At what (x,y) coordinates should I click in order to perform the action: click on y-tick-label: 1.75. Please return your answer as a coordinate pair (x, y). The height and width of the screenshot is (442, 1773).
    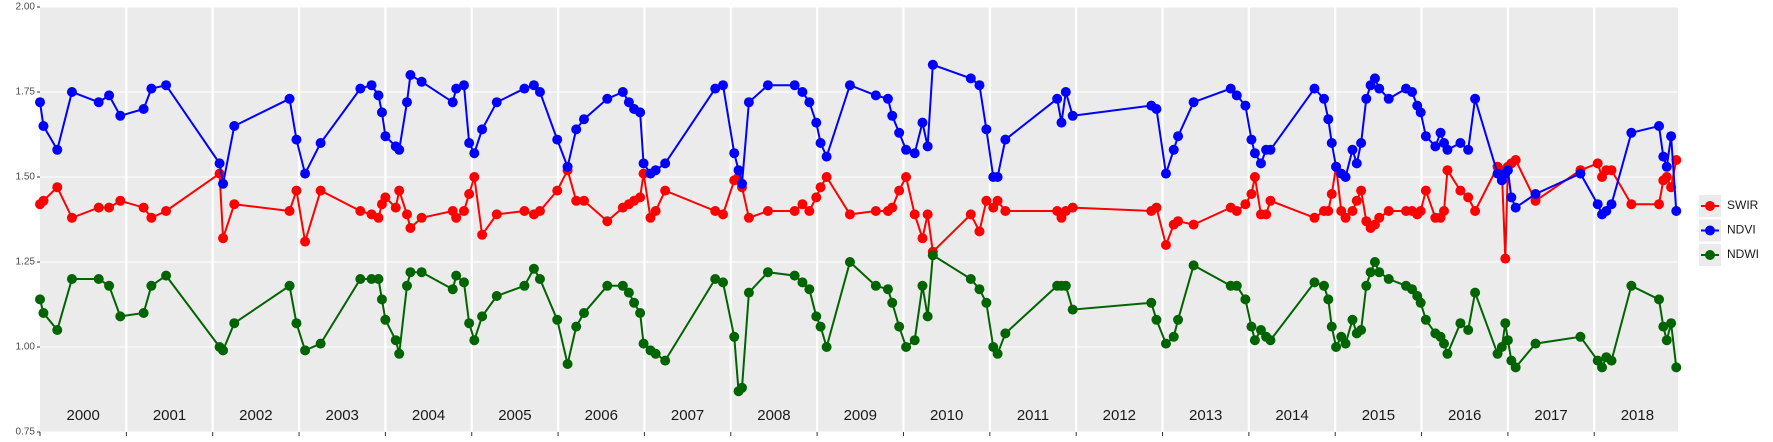
    Looking at the image, I should click on (26, 92).